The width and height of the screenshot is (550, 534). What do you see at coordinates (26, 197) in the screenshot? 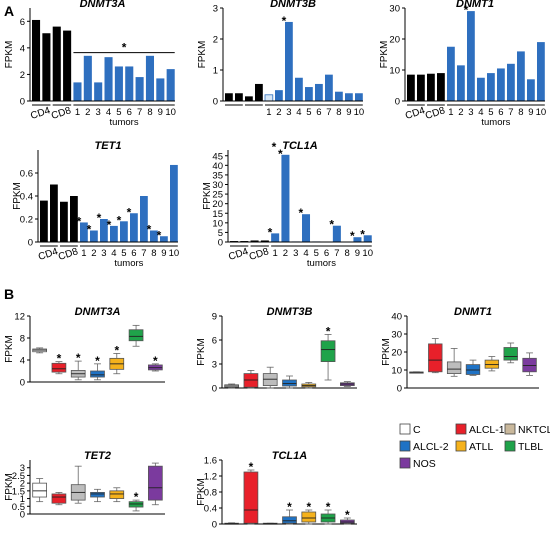
I see `y-tick-label: 0.4` at bounding box center [26, 197].